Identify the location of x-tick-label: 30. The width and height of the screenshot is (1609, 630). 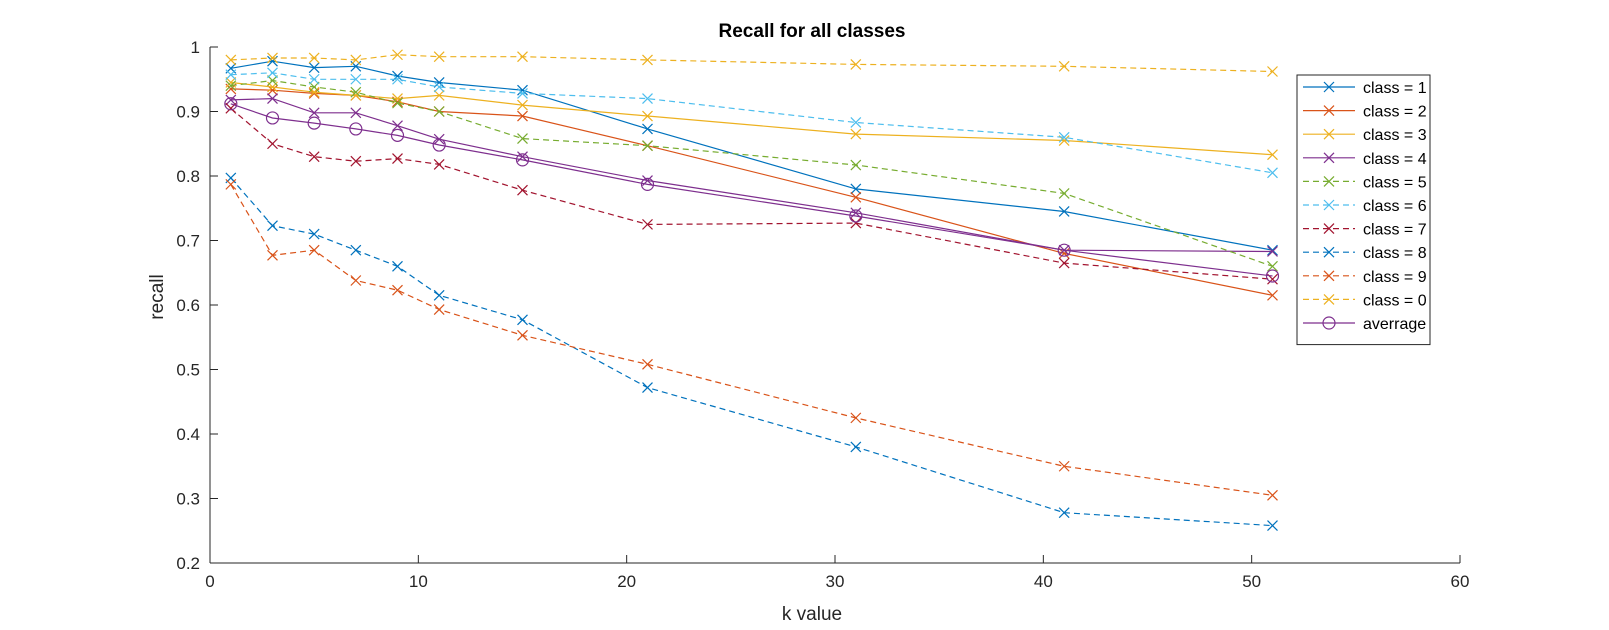
(835, 581).